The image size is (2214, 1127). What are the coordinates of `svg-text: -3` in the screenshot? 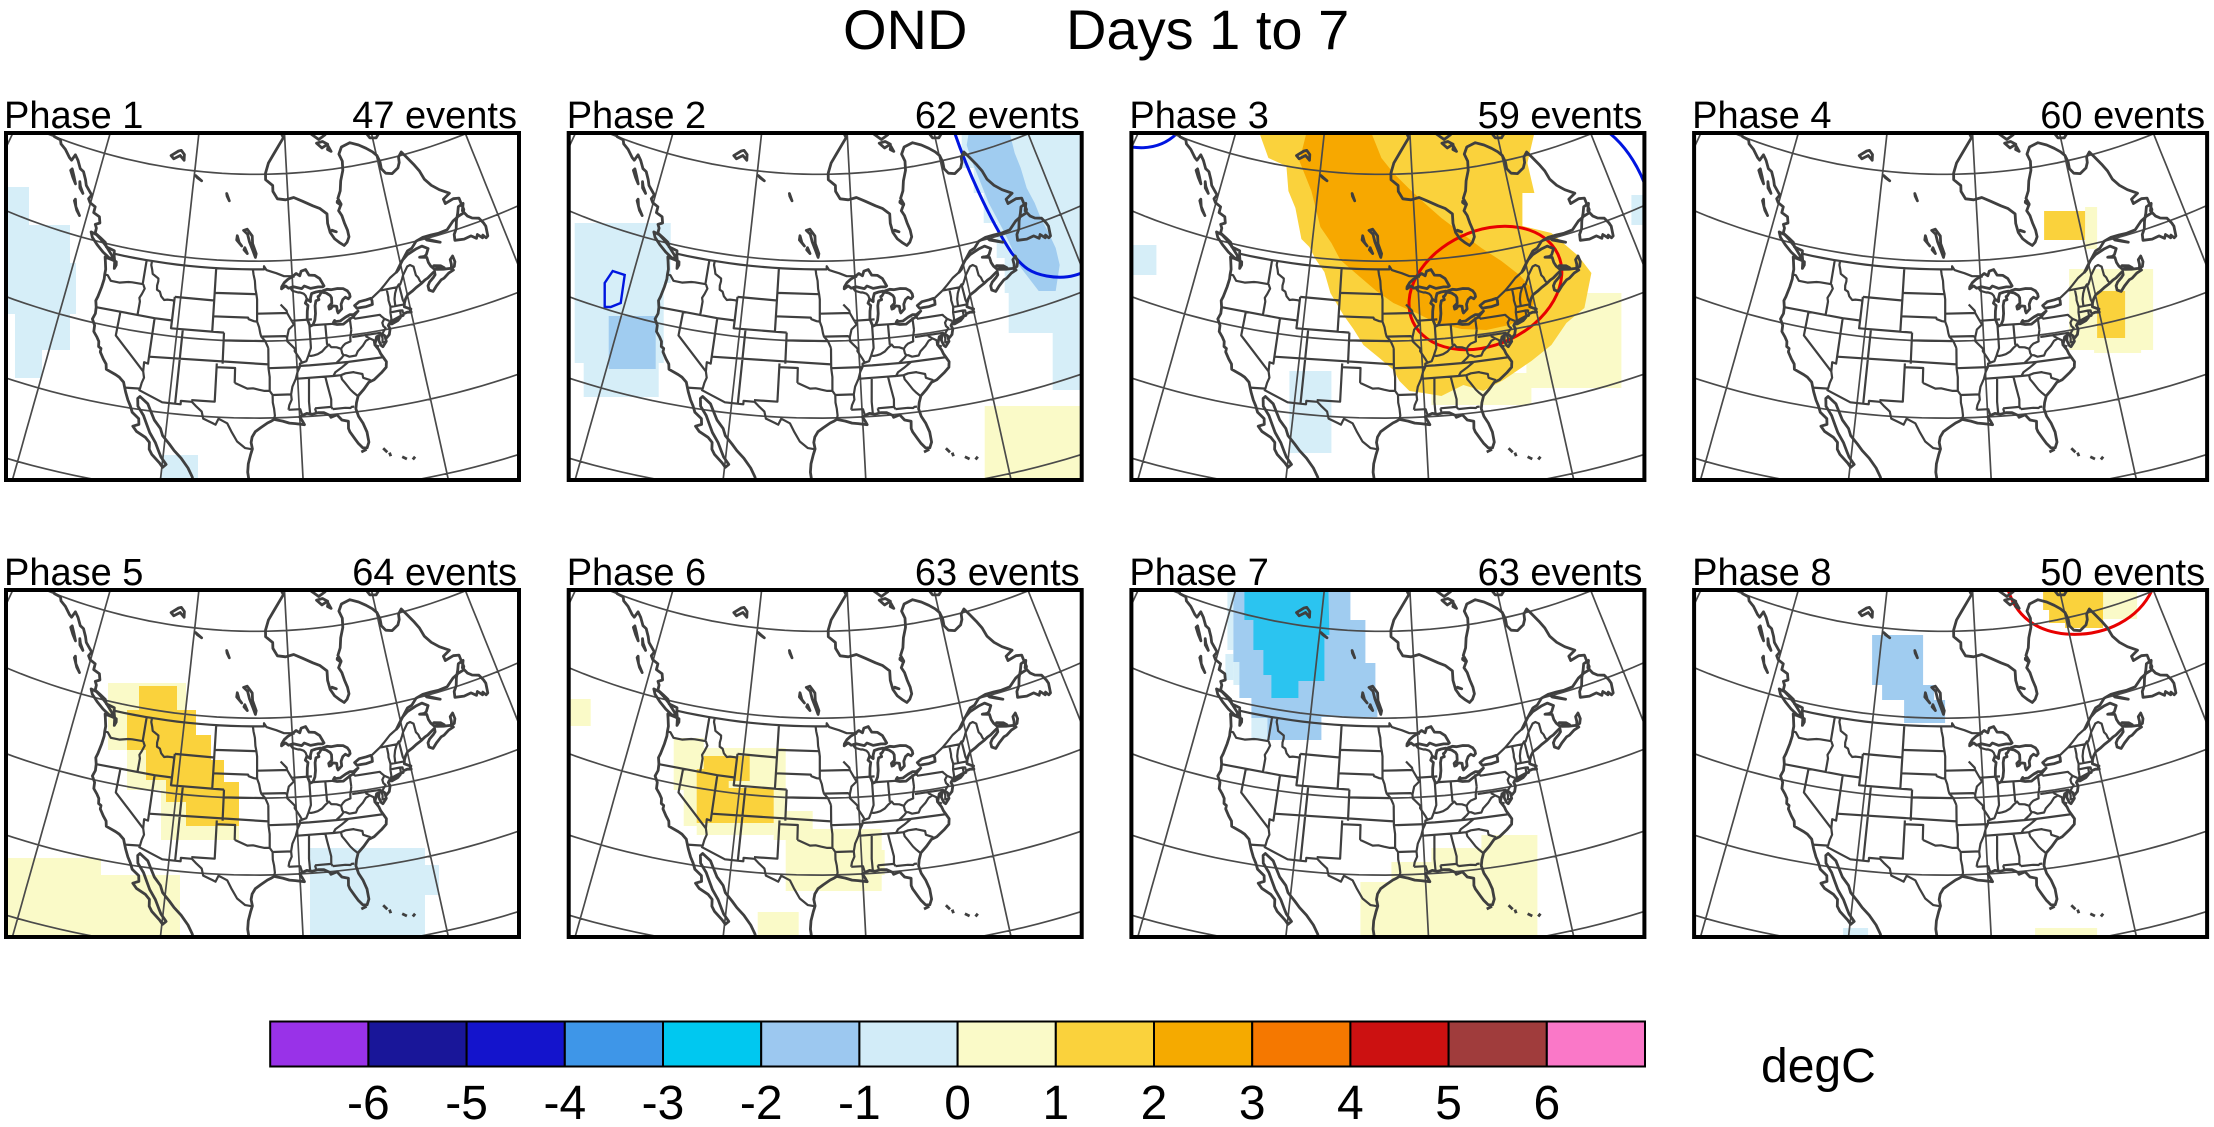 It's located at (663, 1099).